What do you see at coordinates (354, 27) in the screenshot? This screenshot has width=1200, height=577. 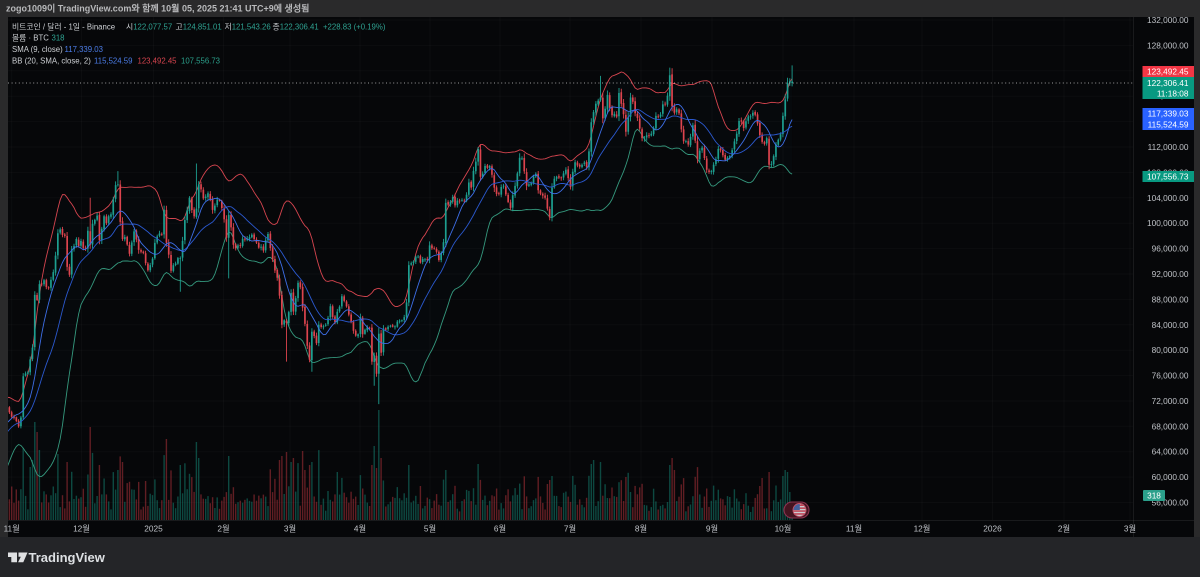 I see `svg-text: +228.83 (+0.19%)` at bounding box center [354, 27].